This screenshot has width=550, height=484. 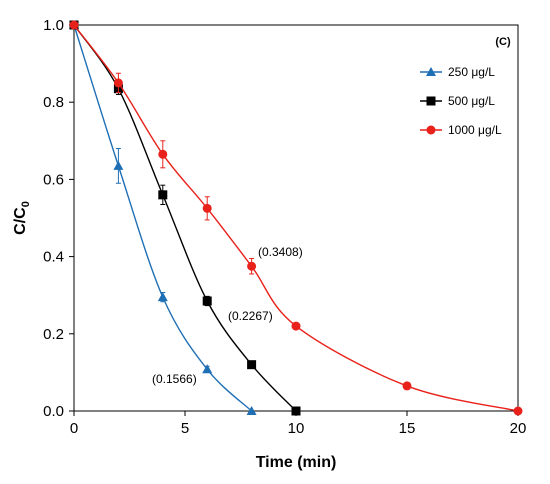 What do you see at coordinates (53, 25) in the screenshot?
I see `y-tick-label: 1.0` at bounding box center [53, 25].